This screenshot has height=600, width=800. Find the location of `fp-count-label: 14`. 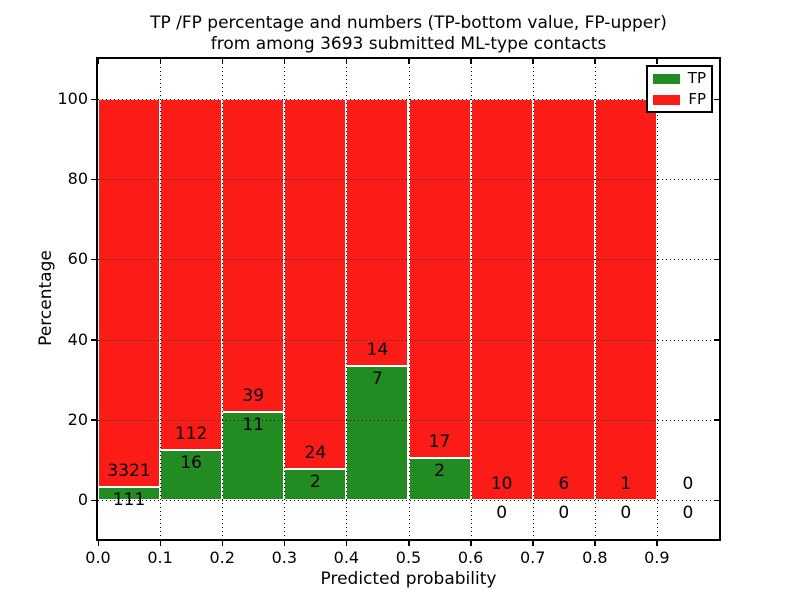

fp-count-label: 14 is located at coordinates (377, 350).